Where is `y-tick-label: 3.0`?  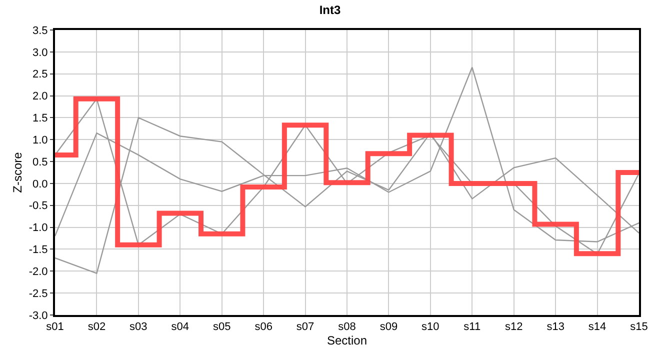 y-tick-label: 3.0 is located at coordinates (40, 52).